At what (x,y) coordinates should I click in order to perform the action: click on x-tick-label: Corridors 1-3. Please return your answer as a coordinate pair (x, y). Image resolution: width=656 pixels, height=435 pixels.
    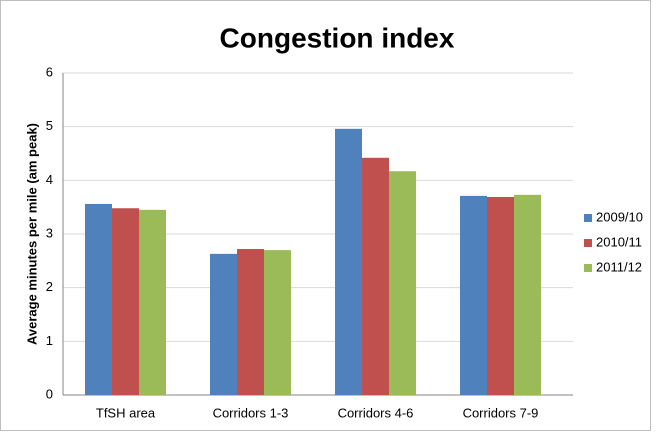
    Looking at the image, I should click on (251, 412).